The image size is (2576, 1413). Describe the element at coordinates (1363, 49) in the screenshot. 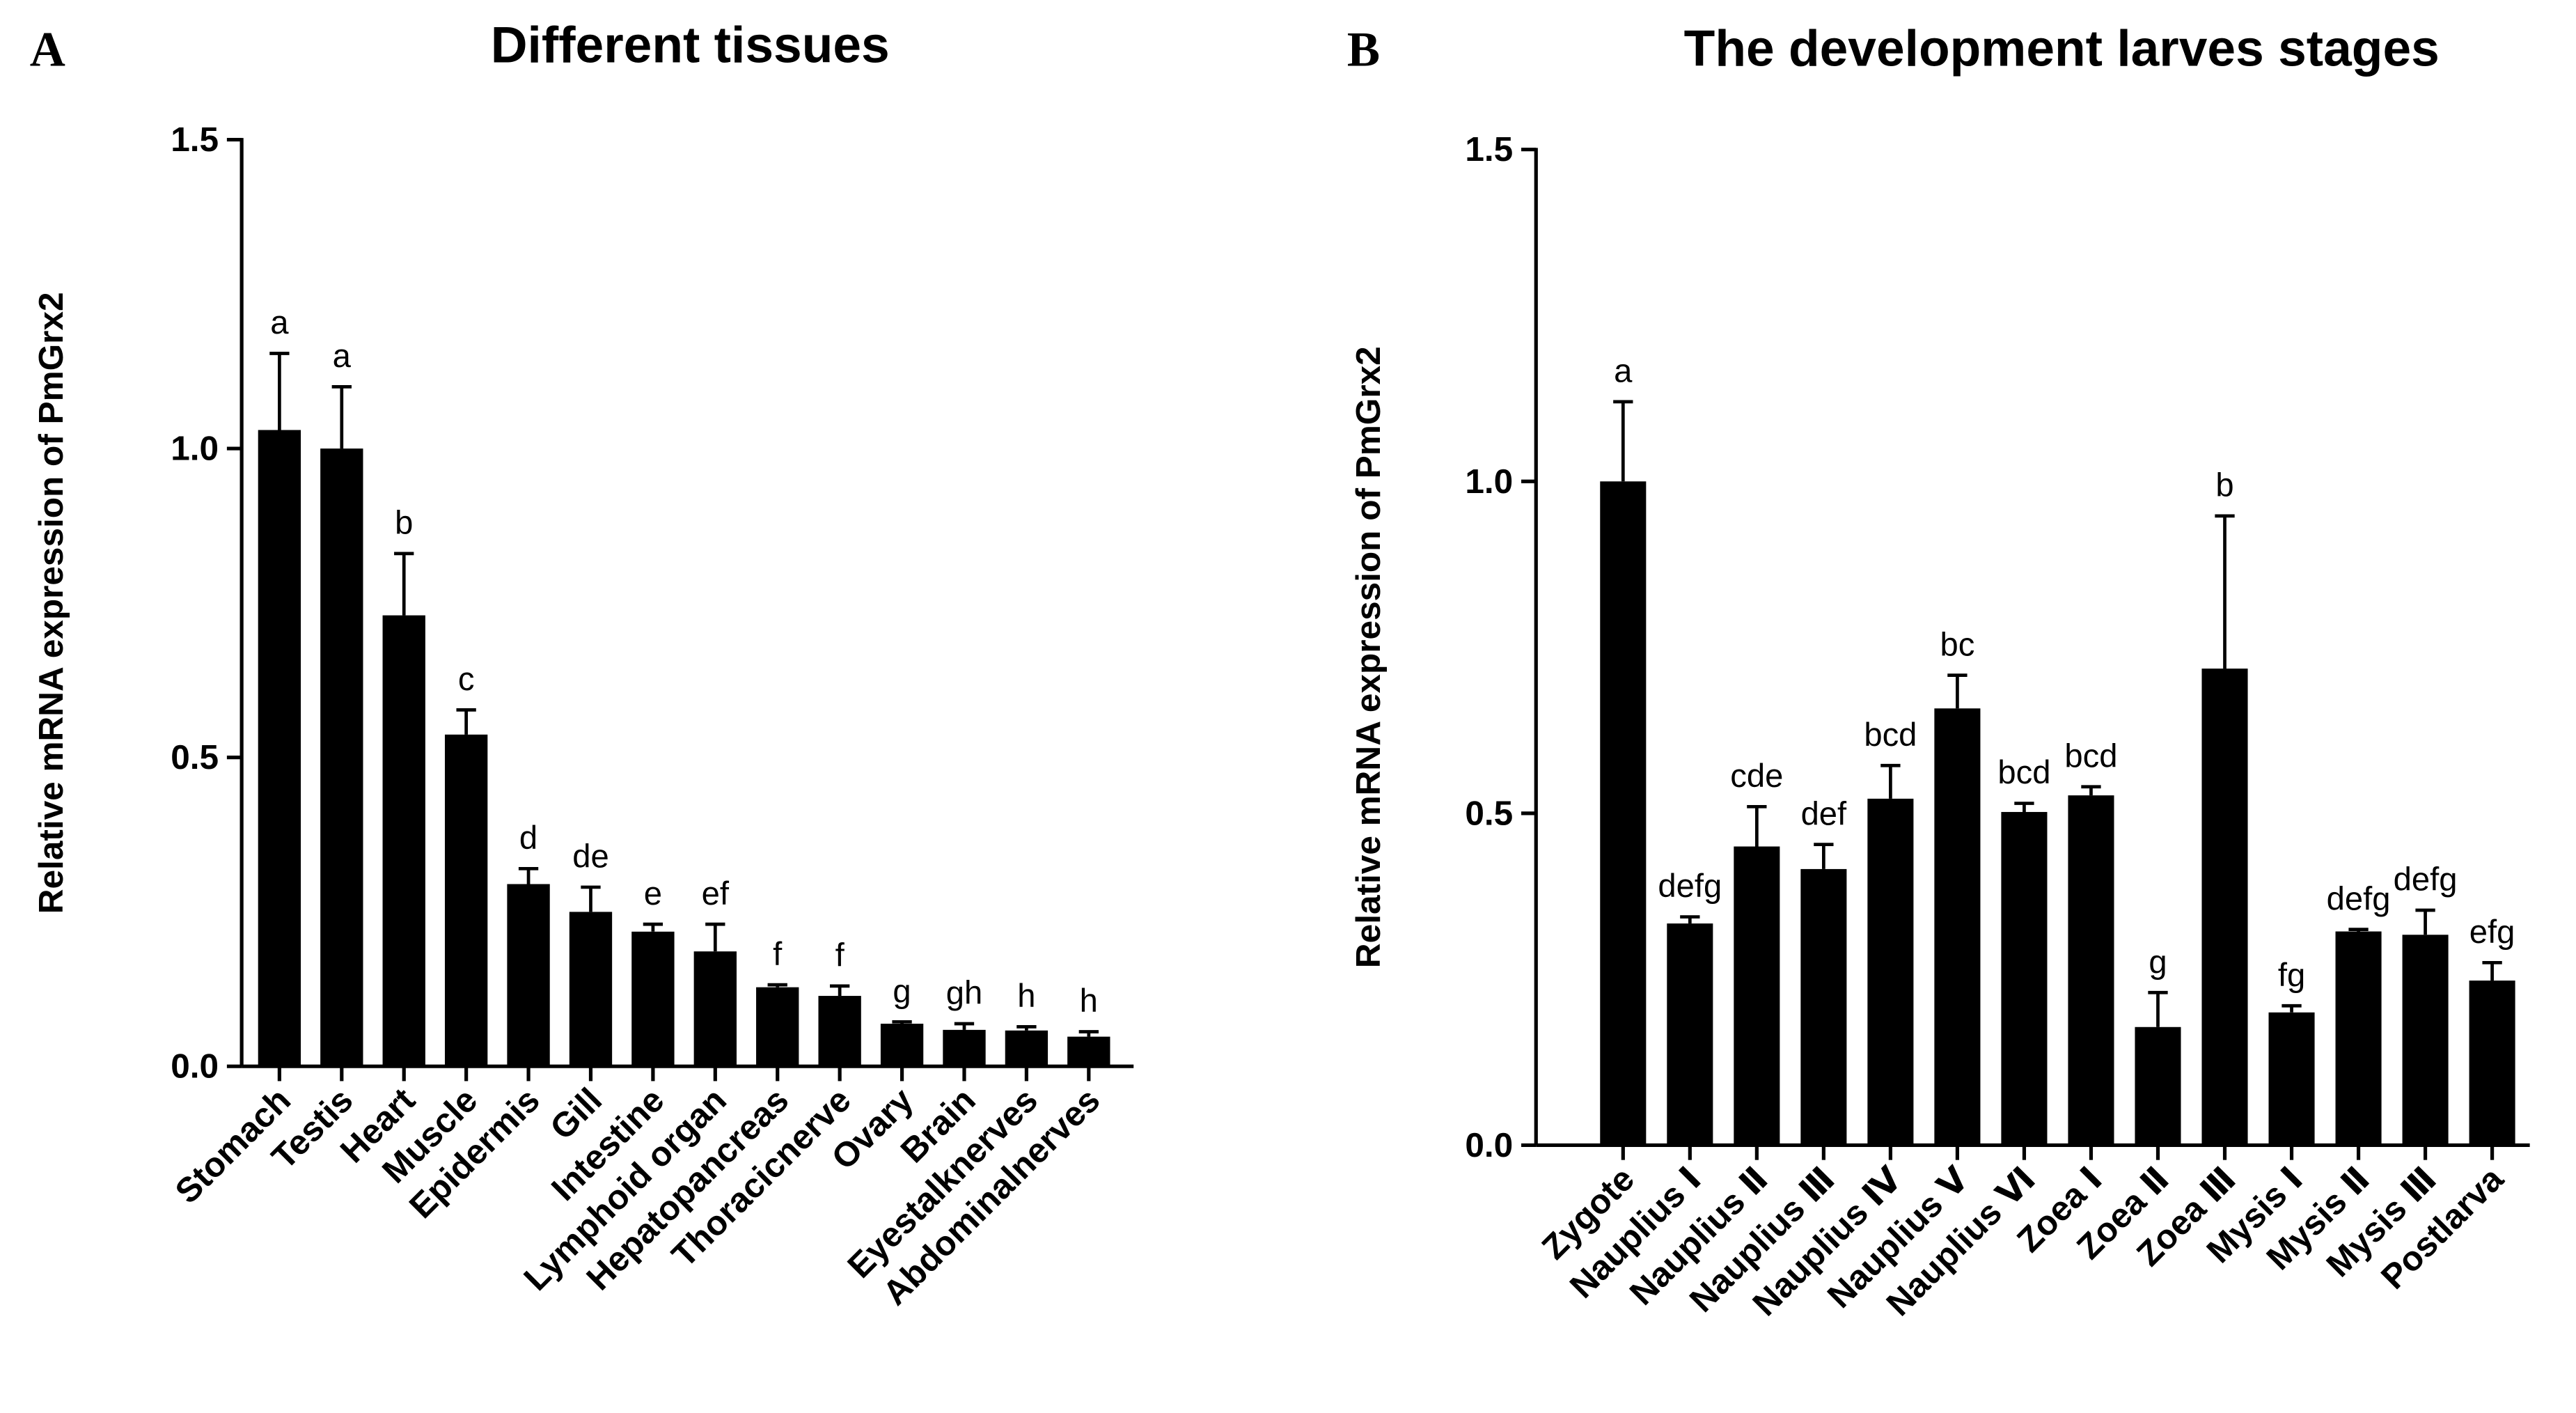

I see `panel-label: B` at that location.